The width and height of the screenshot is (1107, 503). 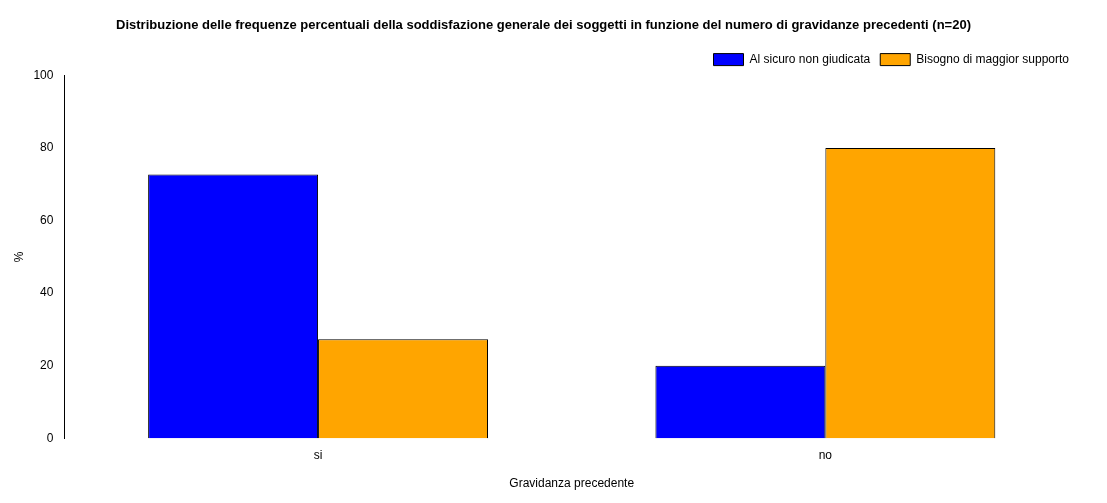 What do you see at coordinates (18, 257) in the screenshot?
I see `y-axis-title: %` at bounding box center [18, 257].